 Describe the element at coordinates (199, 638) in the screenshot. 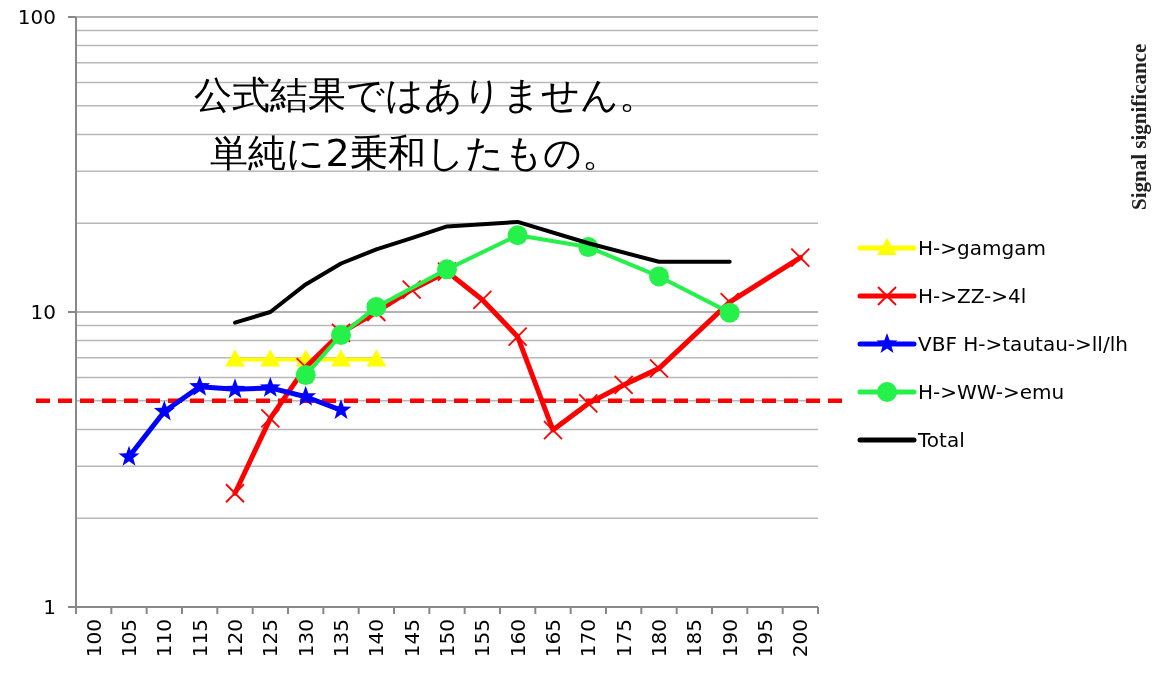

I see `x-tick-label: 115` at that location.